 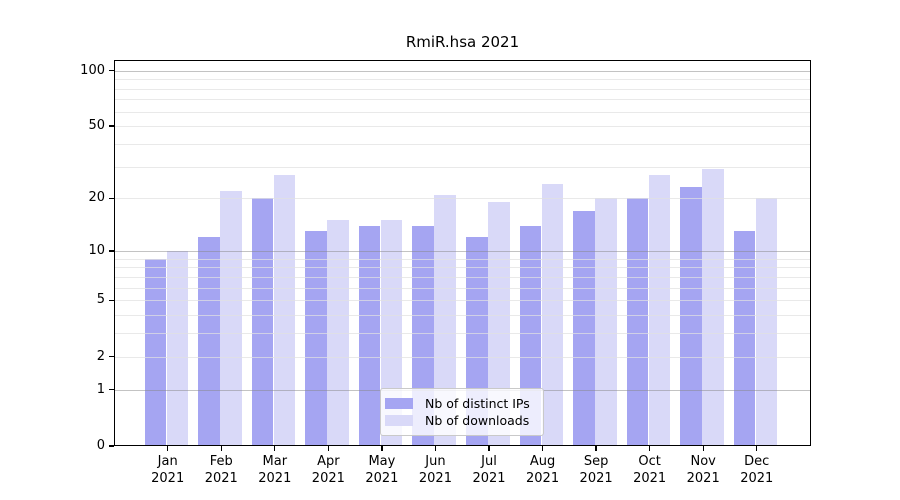 What do you see at coordinates (168, 448) in the screenshot?
I see `x-tick-mark-jan` at bounding box center [168, 448].